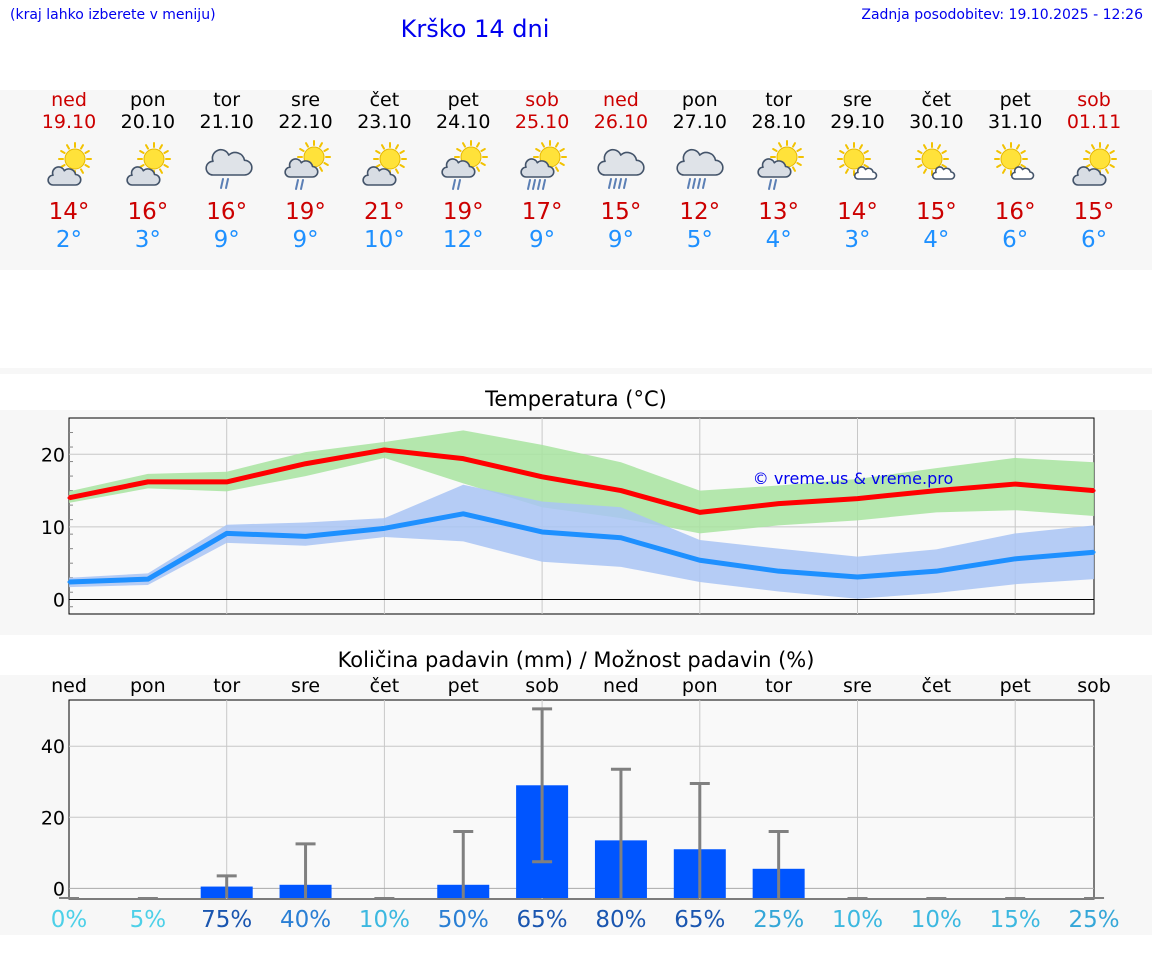 The width and height of the screenshot is (1152, 975). Describe the element at coordinates (1002, 15) in the screenshot. I see `last-update-text: Zadnja posodobitev: 19.10.2025 - 12:26` at that location.